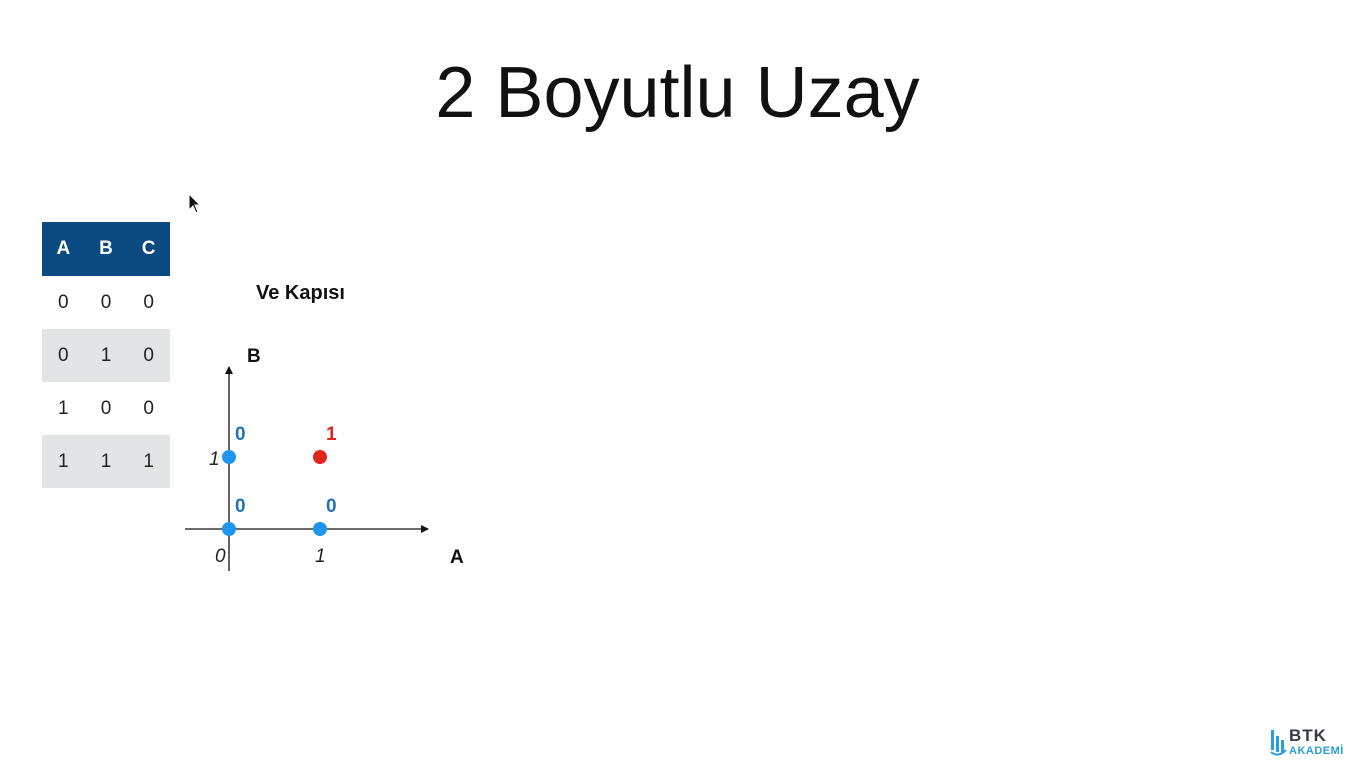 The image size is (1355, 761). I want to click on table-row: 0 1 0, so click(106, 355).